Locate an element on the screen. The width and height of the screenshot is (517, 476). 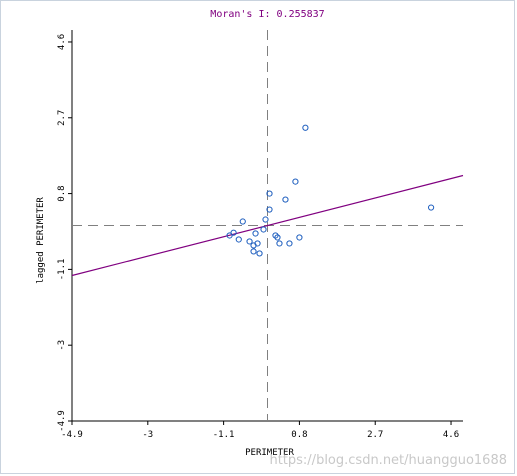
y-tick-label: 2.7 is located at coordinates (62, 118).